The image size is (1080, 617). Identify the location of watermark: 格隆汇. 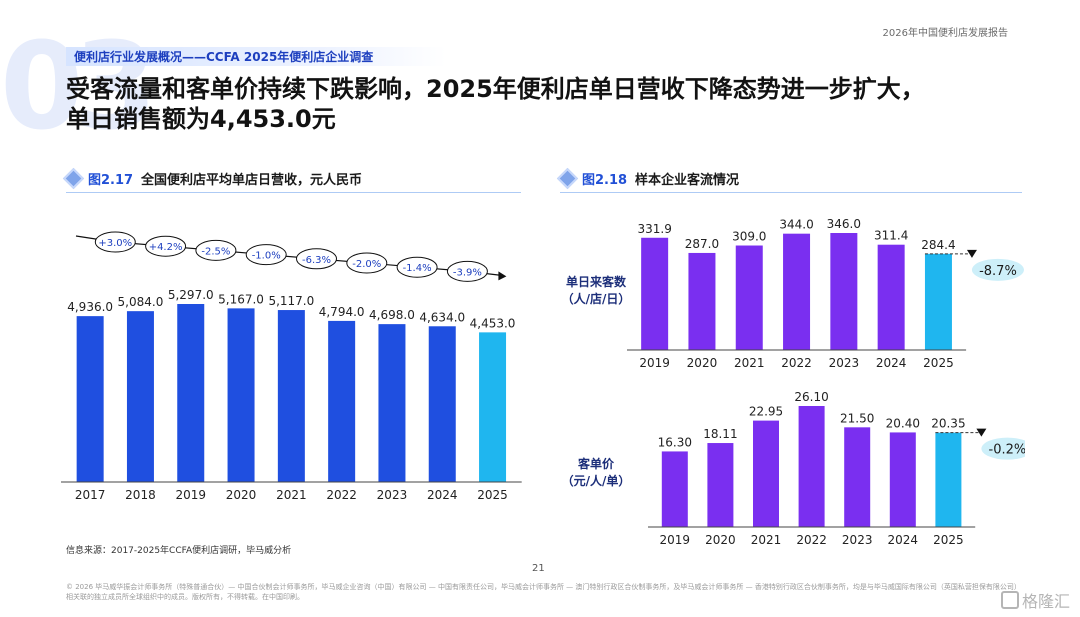
(1035, 600).